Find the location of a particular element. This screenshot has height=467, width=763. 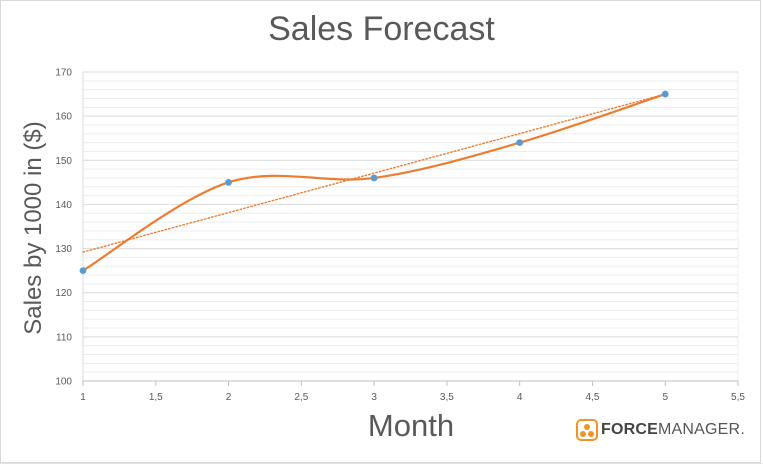

x-tick-label: 2,5 is located at coordinates (301, 397).